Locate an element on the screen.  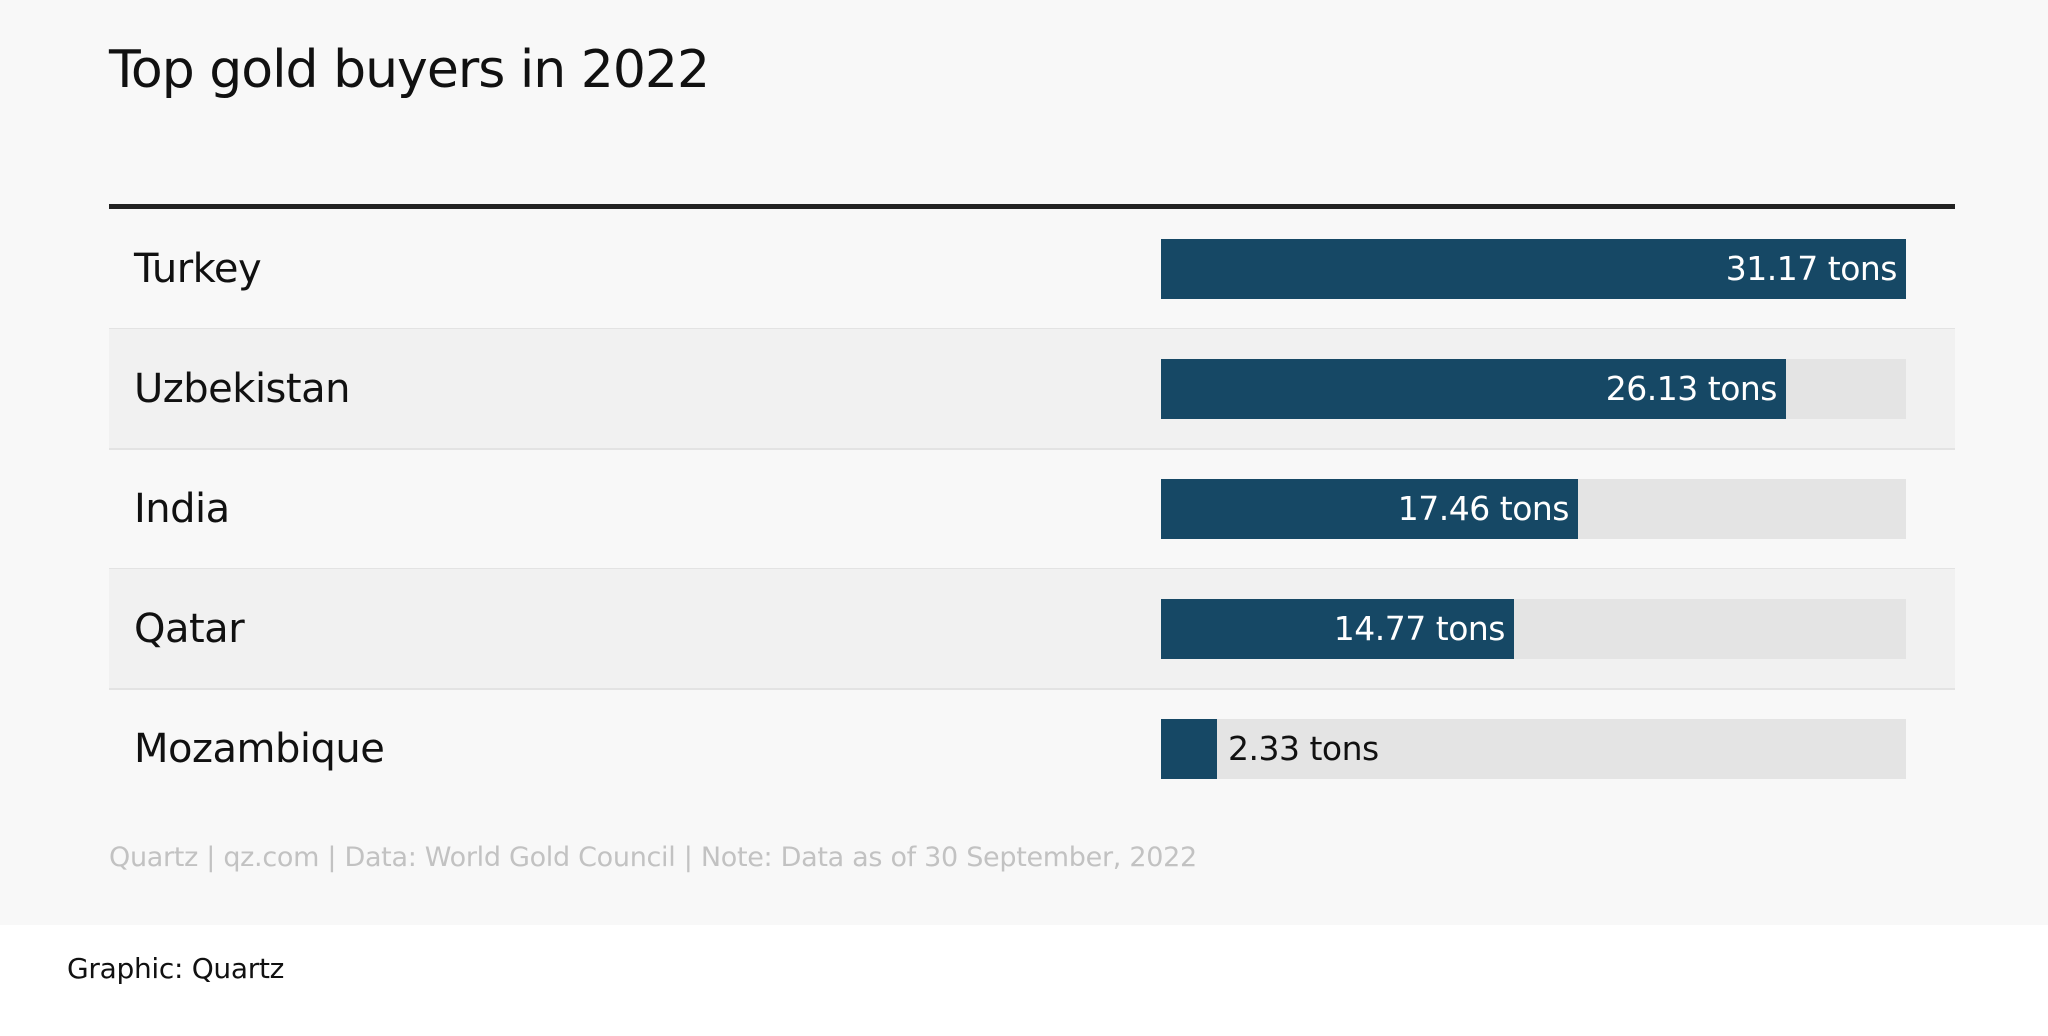
value-label: 14.77 tons is located at coordinates (1419, 628).